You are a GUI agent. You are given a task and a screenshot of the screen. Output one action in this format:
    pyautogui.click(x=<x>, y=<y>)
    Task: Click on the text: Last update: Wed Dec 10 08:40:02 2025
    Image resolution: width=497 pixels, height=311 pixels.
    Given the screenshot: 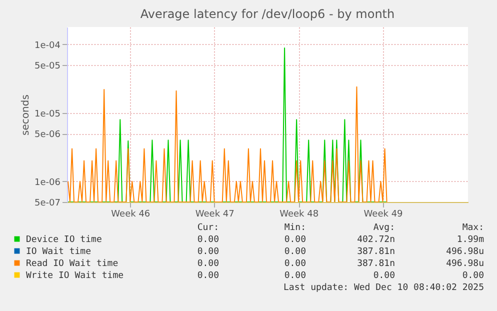 What is the action you would take?
    pyautogui.click(x=384, y=288)
    